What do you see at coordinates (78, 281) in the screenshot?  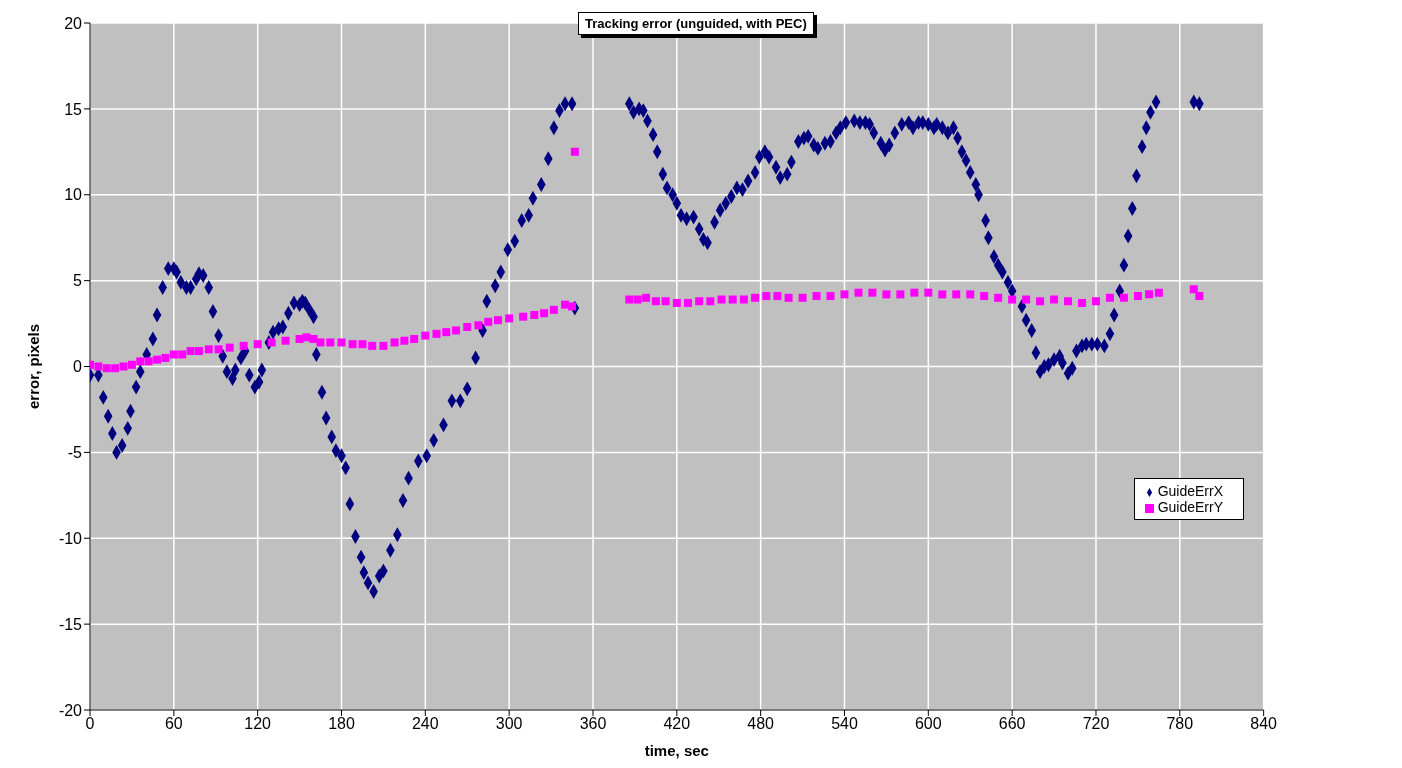 I see `y-tick-label: 5` at bounding box center [78, 281].